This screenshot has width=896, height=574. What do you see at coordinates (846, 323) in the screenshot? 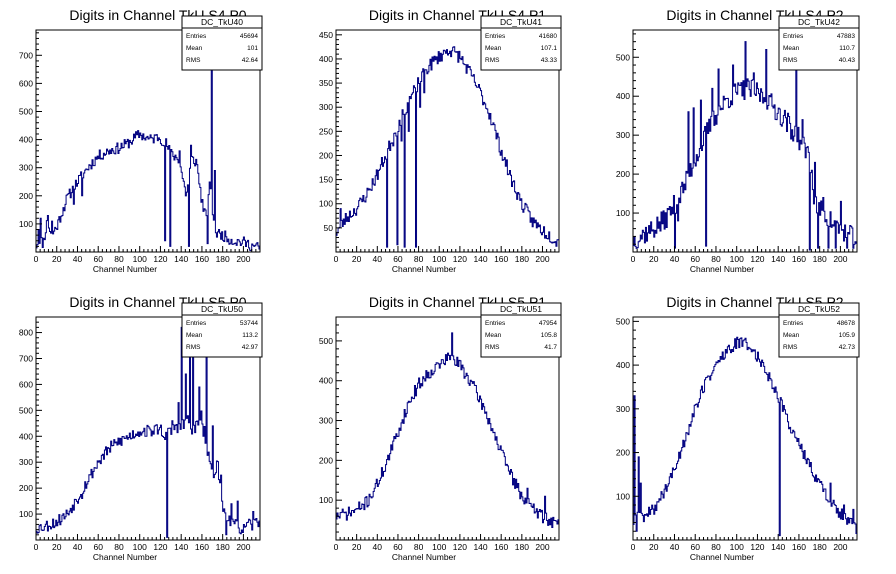
I see `stats-value: 48678` at bounding box center [846, 323].